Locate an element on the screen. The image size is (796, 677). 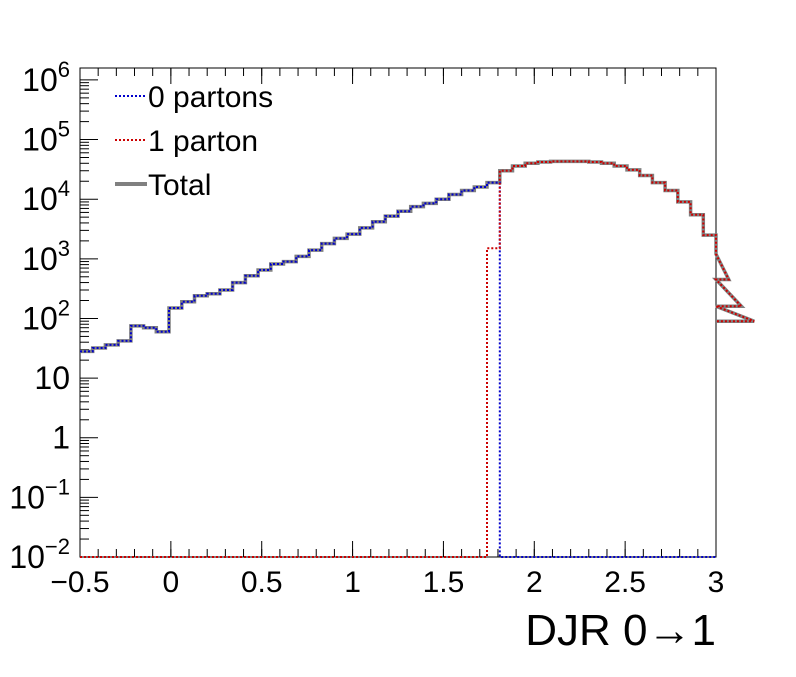
y-ticks: 10⁻² 10⁻¹ 1 10 10² 10³ 10⁴ 10⁵ 10⁶ is located at coordinates (53, 316).